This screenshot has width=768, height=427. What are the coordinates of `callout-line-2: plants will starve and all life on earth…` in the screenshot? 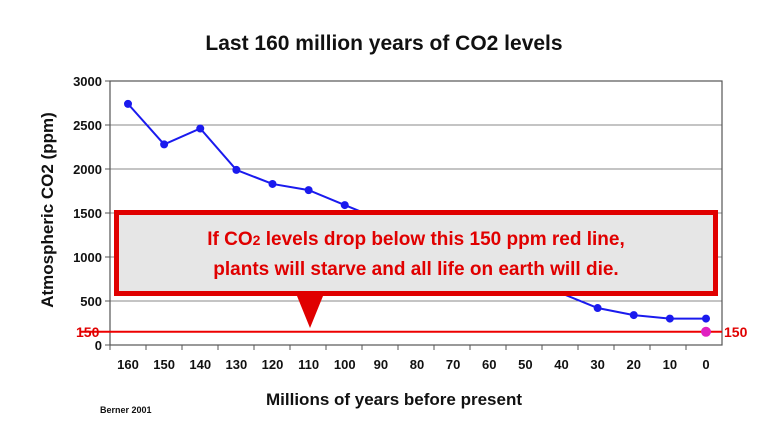 It's located at (416, 269).